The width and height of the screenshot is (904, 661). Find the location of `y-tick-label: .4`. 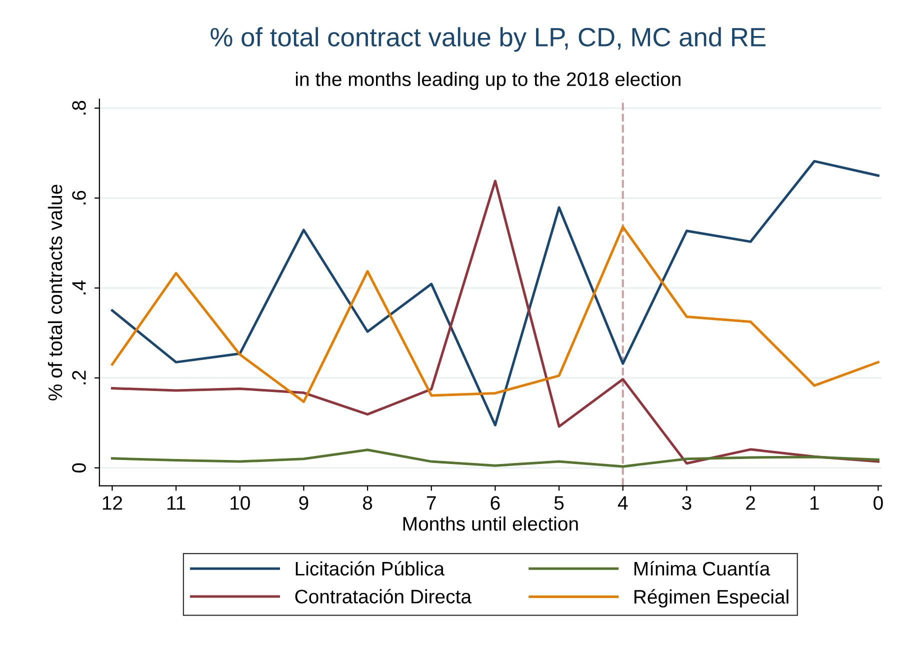

y-tick-label: .4 is located at coordinates (79, 287).